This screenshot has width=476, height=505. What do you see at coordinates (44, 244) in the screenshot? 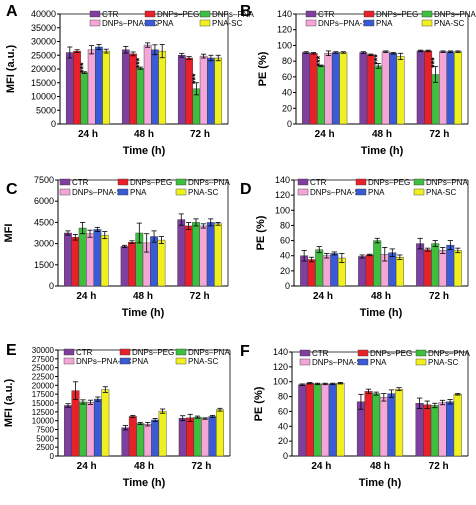
I see `y-tick-label: 3000` at bounding box center [44, 244].